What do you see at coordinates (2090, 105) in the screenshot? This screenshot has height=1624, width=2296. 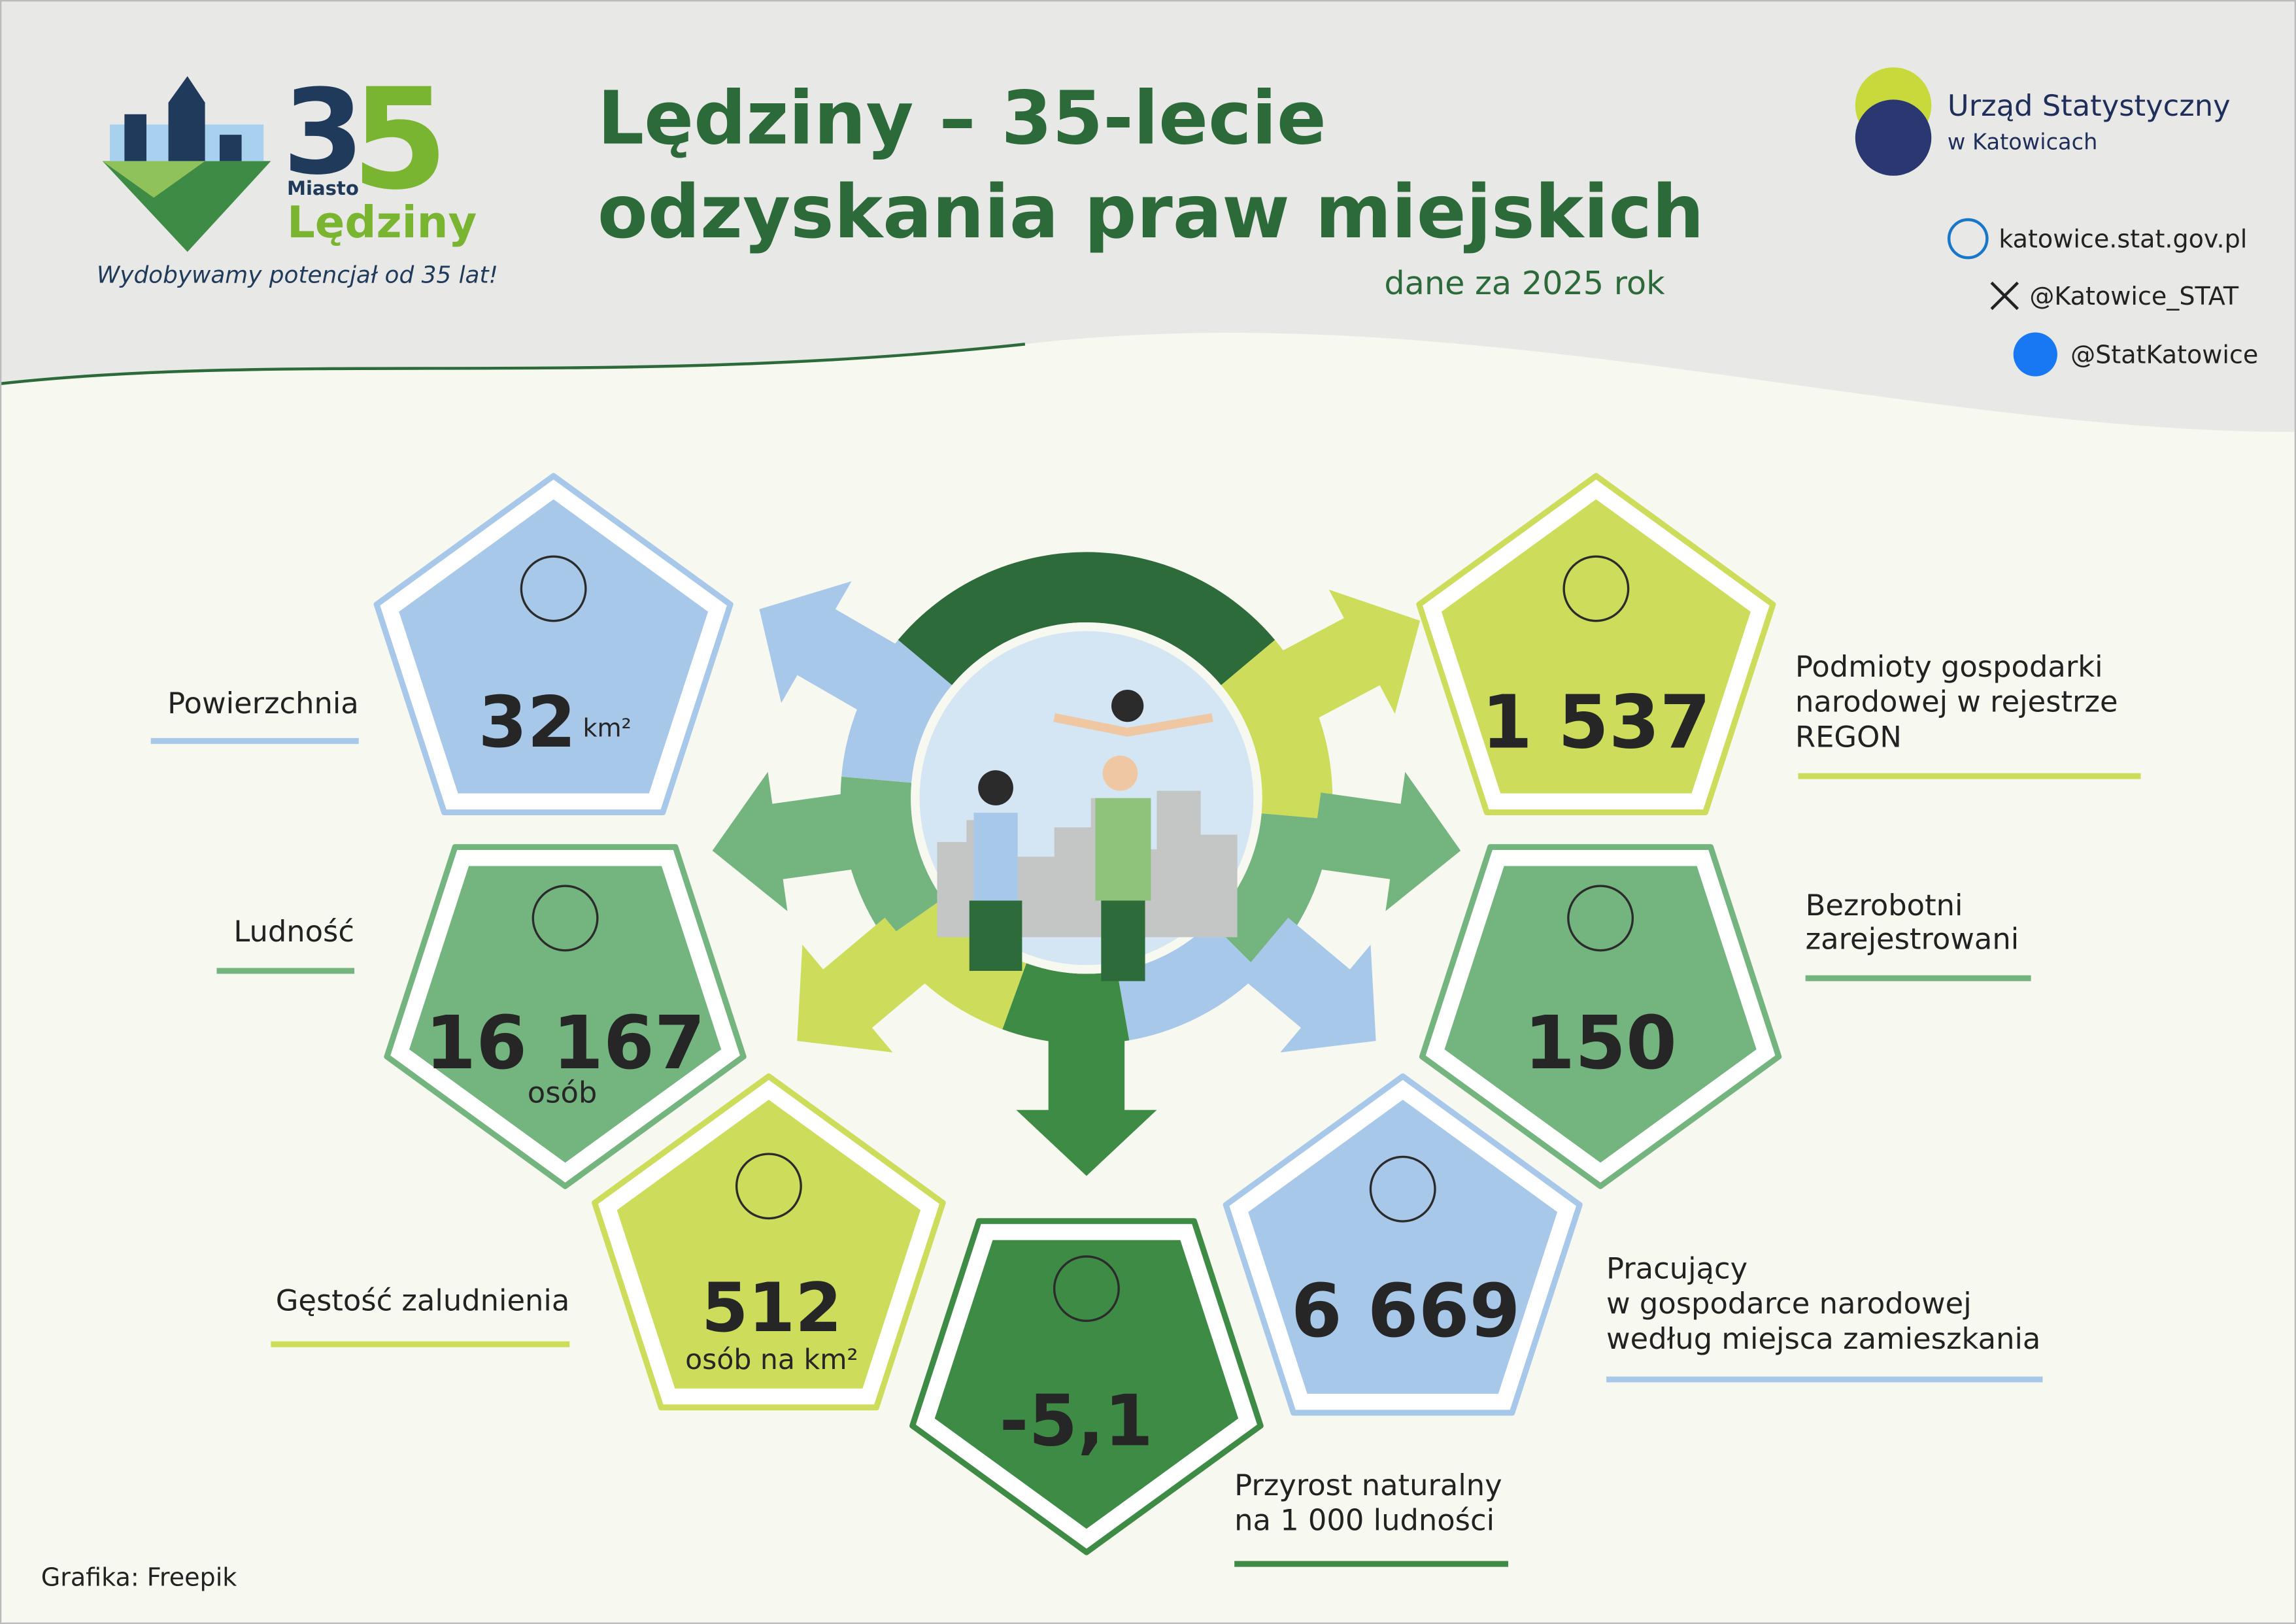 I see `office-name: Urząd Statystyczny` at bounding box center [2090, 105].